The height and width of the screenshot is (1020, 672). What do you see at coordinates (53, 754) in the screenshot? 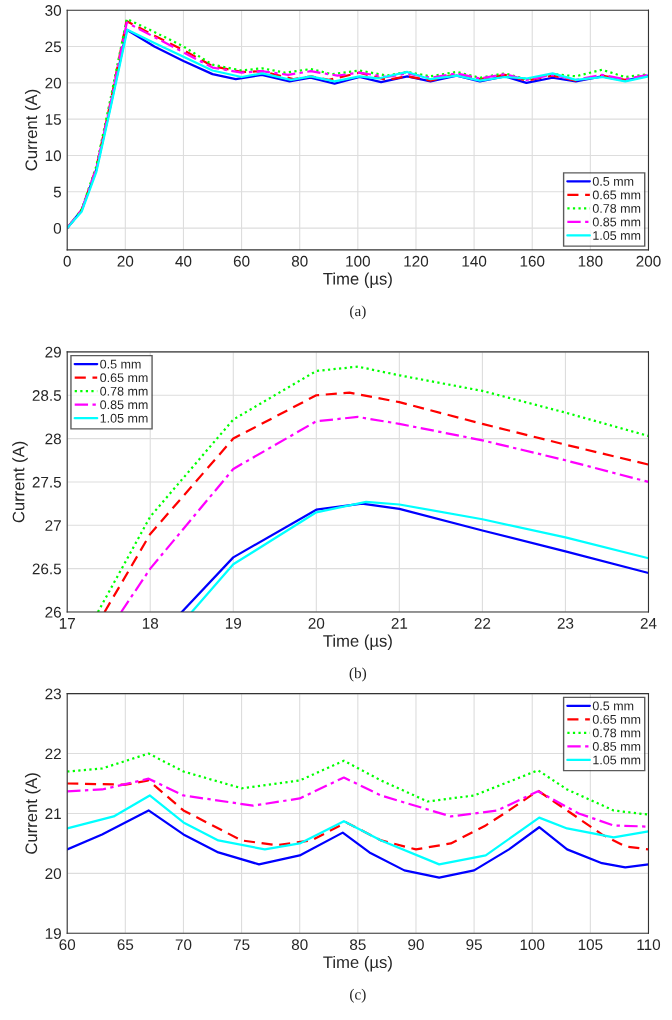
I see `y-tick-label: 22` at bounding box center [53, 754].